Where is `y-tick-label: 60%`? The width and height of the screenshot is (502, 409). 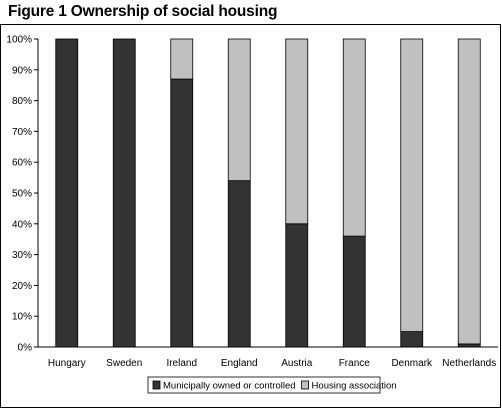
y-tick-label: 60% is located at coordinates (22, 163).